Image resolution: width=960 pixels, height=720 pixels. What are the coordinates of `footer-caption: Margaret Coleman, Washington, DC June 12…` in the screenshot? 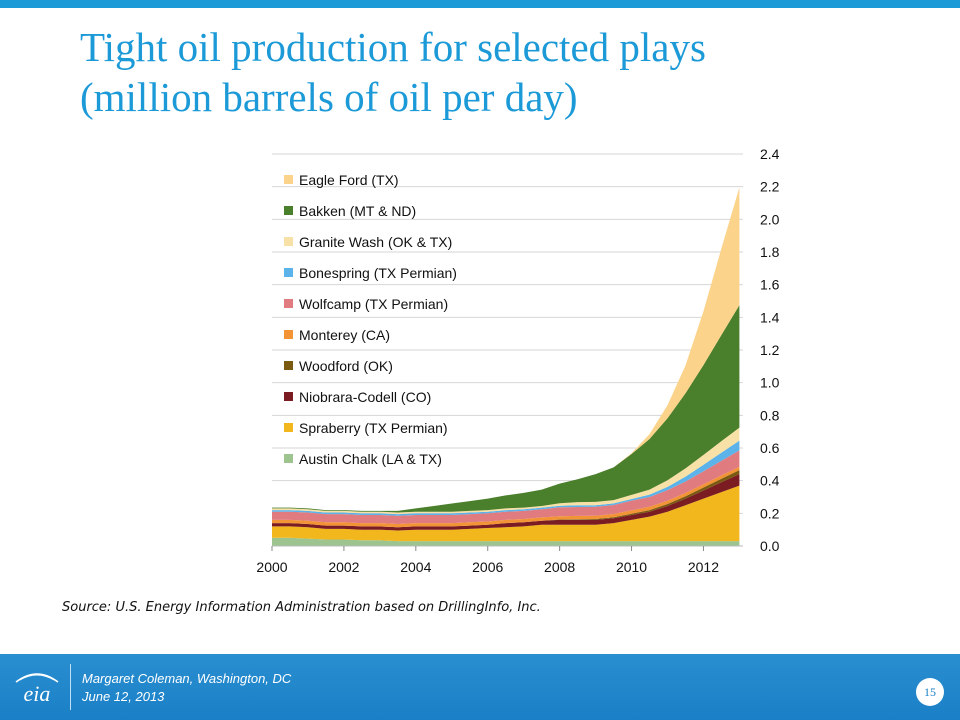 It's located at (186, 688).